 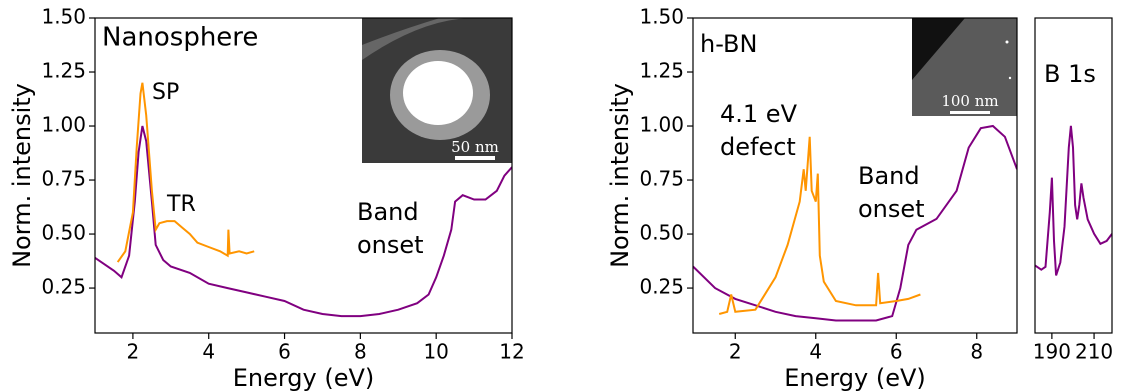 What do you see at coordinates (511, 352) in the screenshot?
I see `x-tick-label: 12` at bounding box center [511, 352].